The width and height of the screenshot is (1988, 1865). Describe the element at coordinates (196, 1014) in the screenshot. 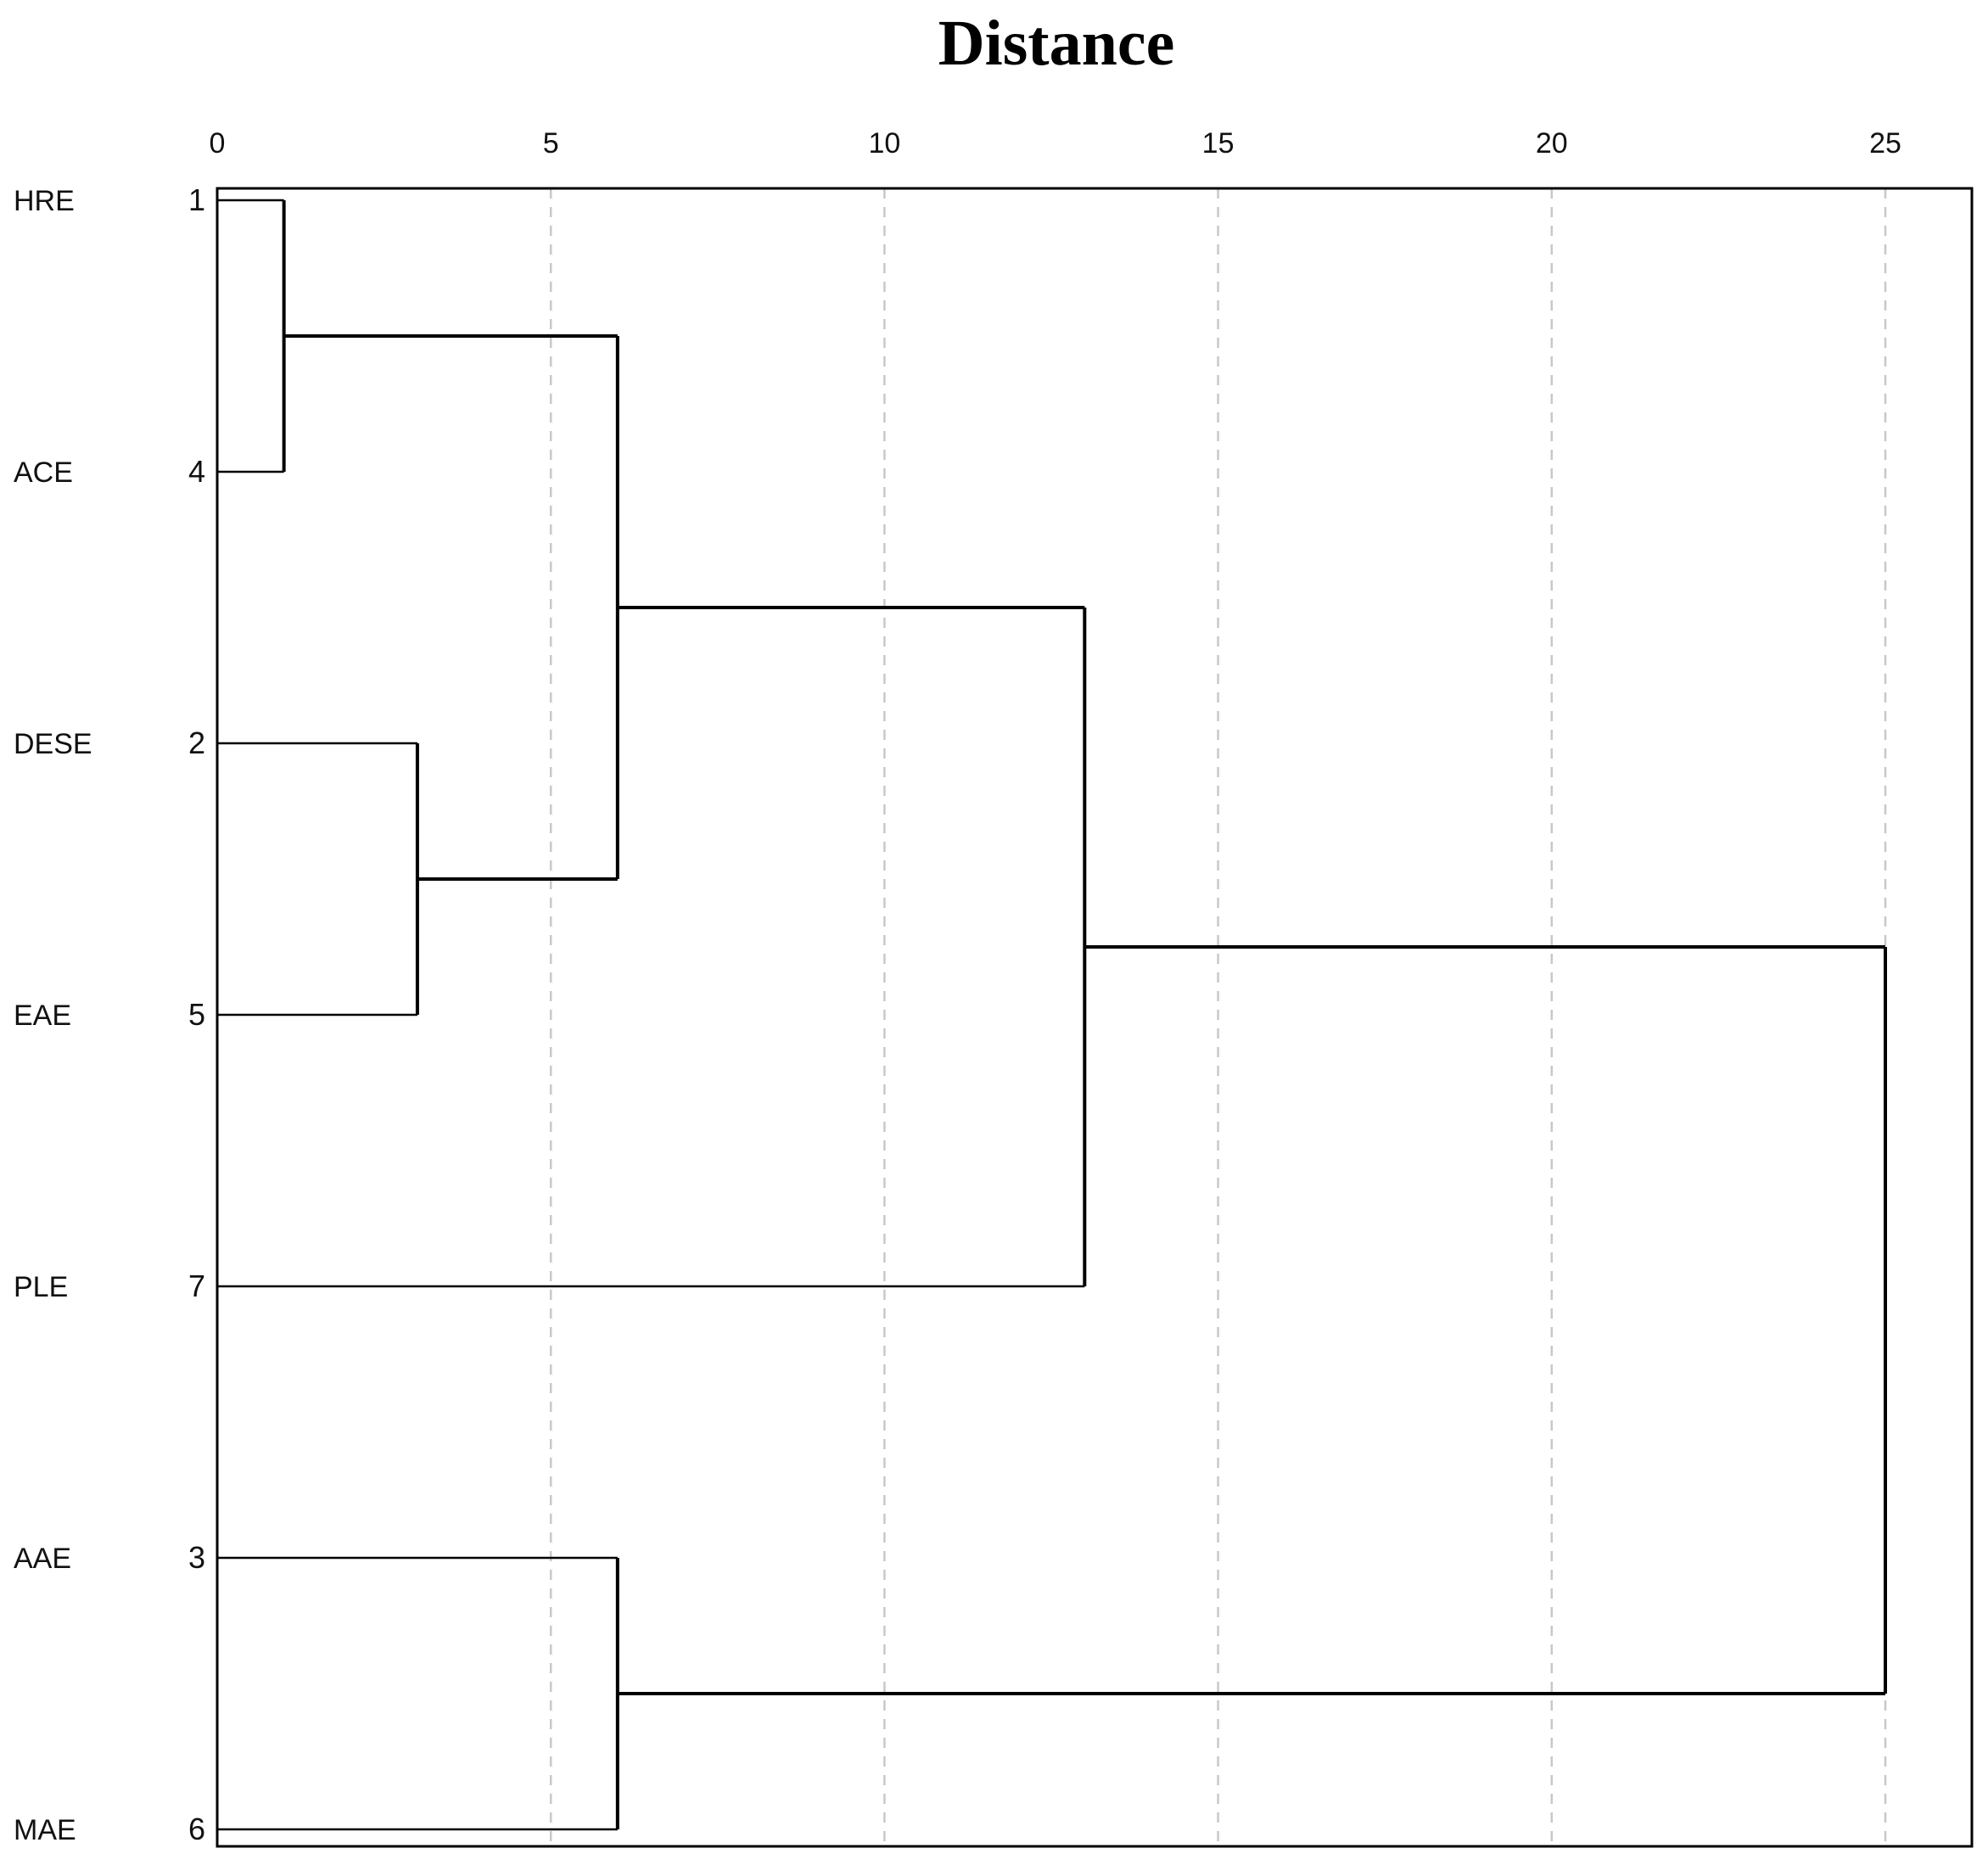

I see `leaf-number: 5` at that location.